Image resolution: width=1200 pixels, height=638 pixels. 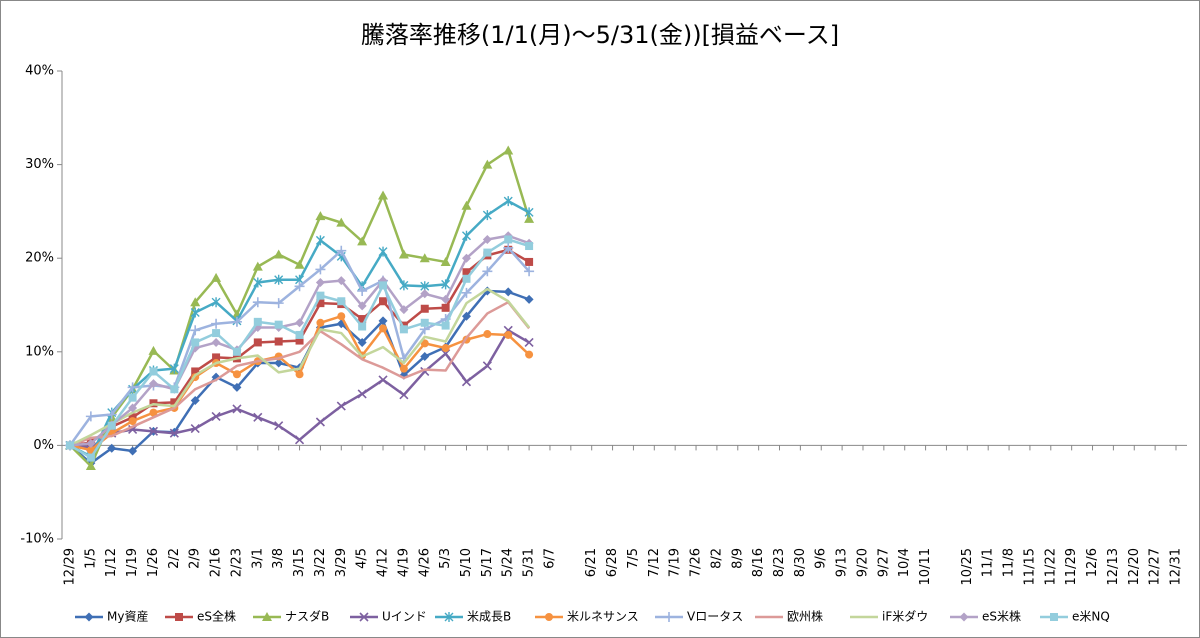 I want to click on x-tick-label: 8/2, so click(x=716, y=558).